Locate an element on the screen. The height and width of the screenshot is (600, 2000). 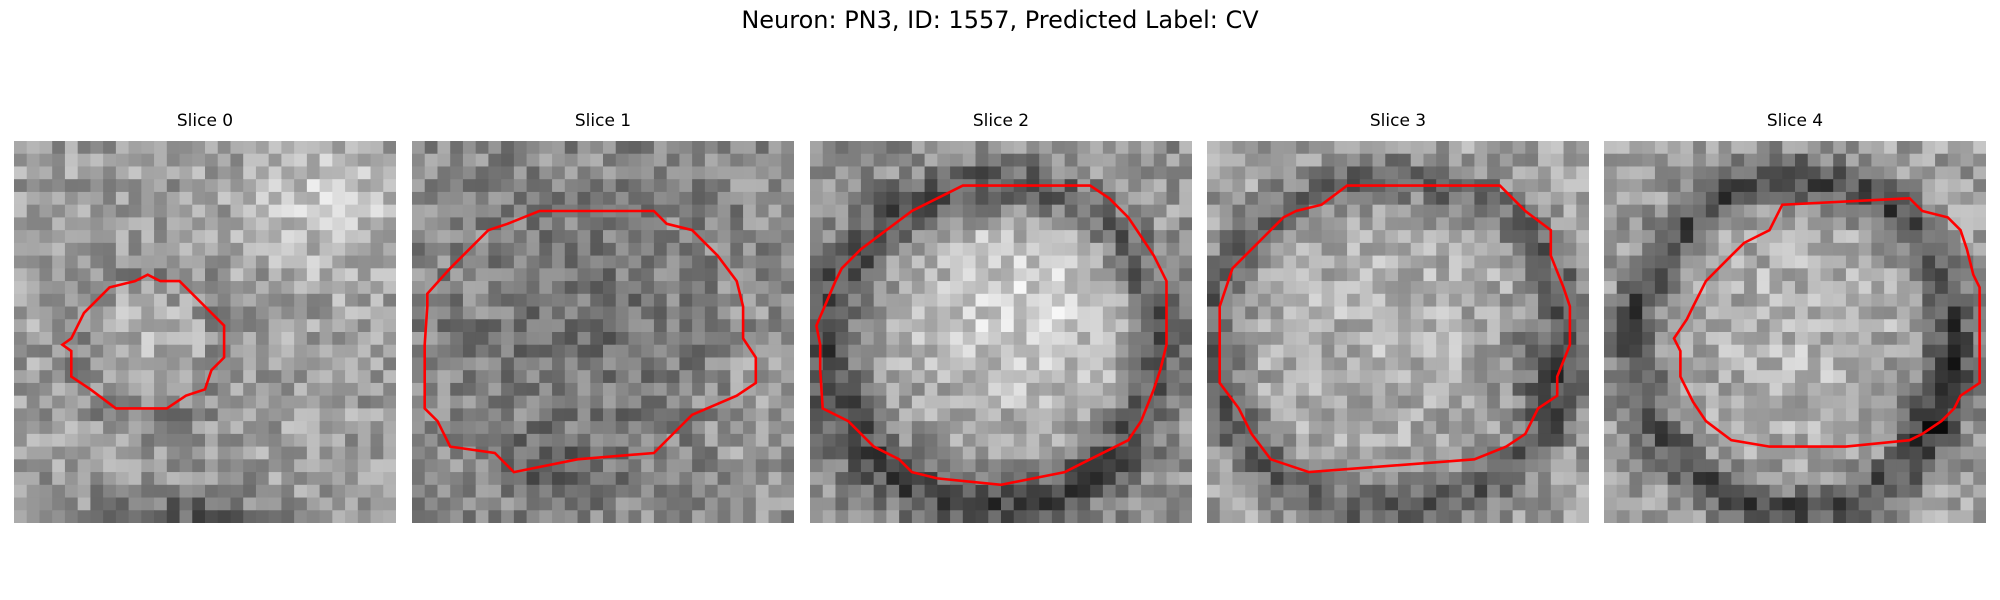
slice-panel-2: Slice 2 is located at coordinates (1001, 316).